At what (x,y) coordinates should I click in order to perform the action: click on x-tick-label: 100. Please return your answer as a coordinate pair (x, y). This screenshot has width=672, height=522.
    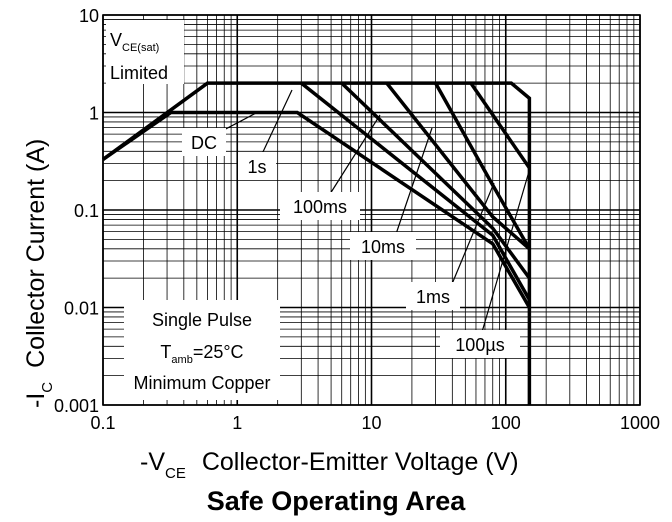
    Looking at the image, I should click on (506, 423).